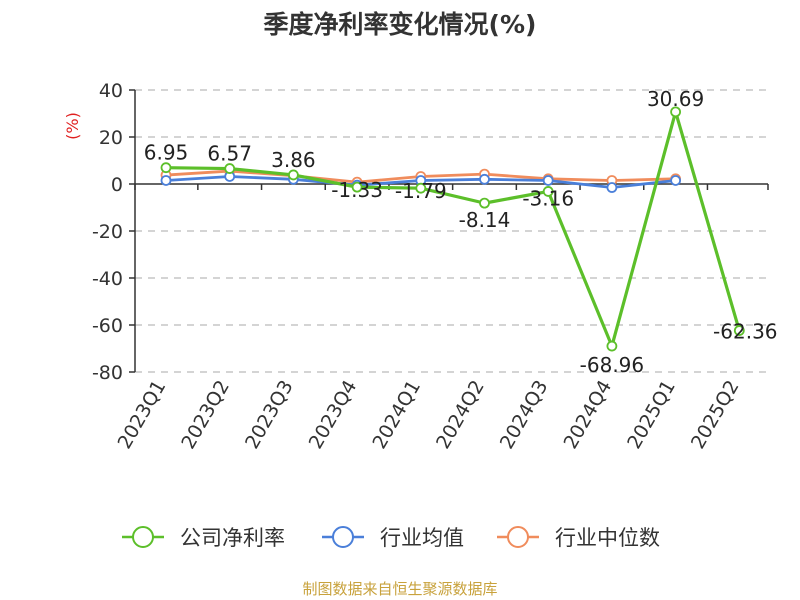  I want to click on x-tick-label: 2024Q1, so click(396, 415).